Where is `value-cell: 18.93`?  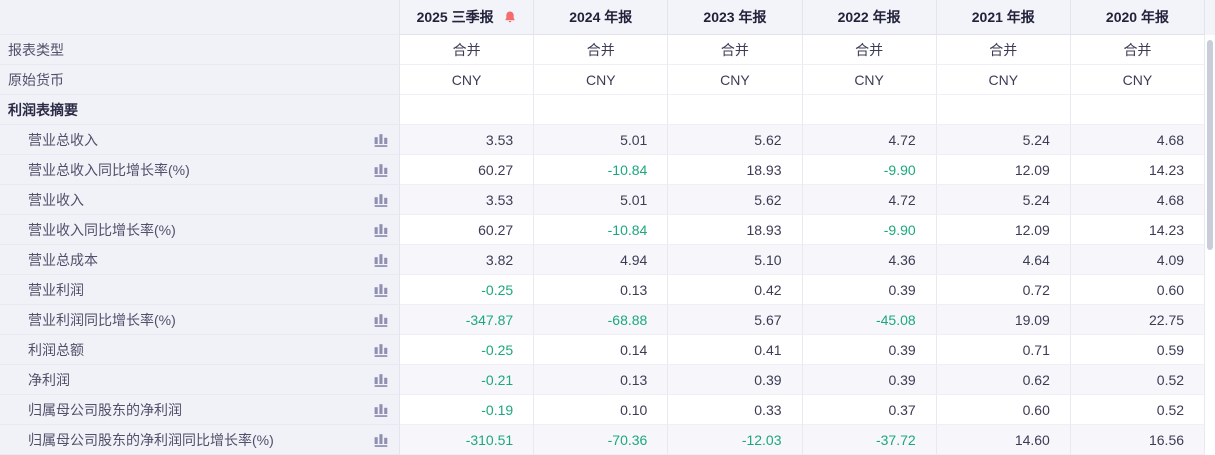 value-cell: 18.93 is located at coordinates (735, 230).